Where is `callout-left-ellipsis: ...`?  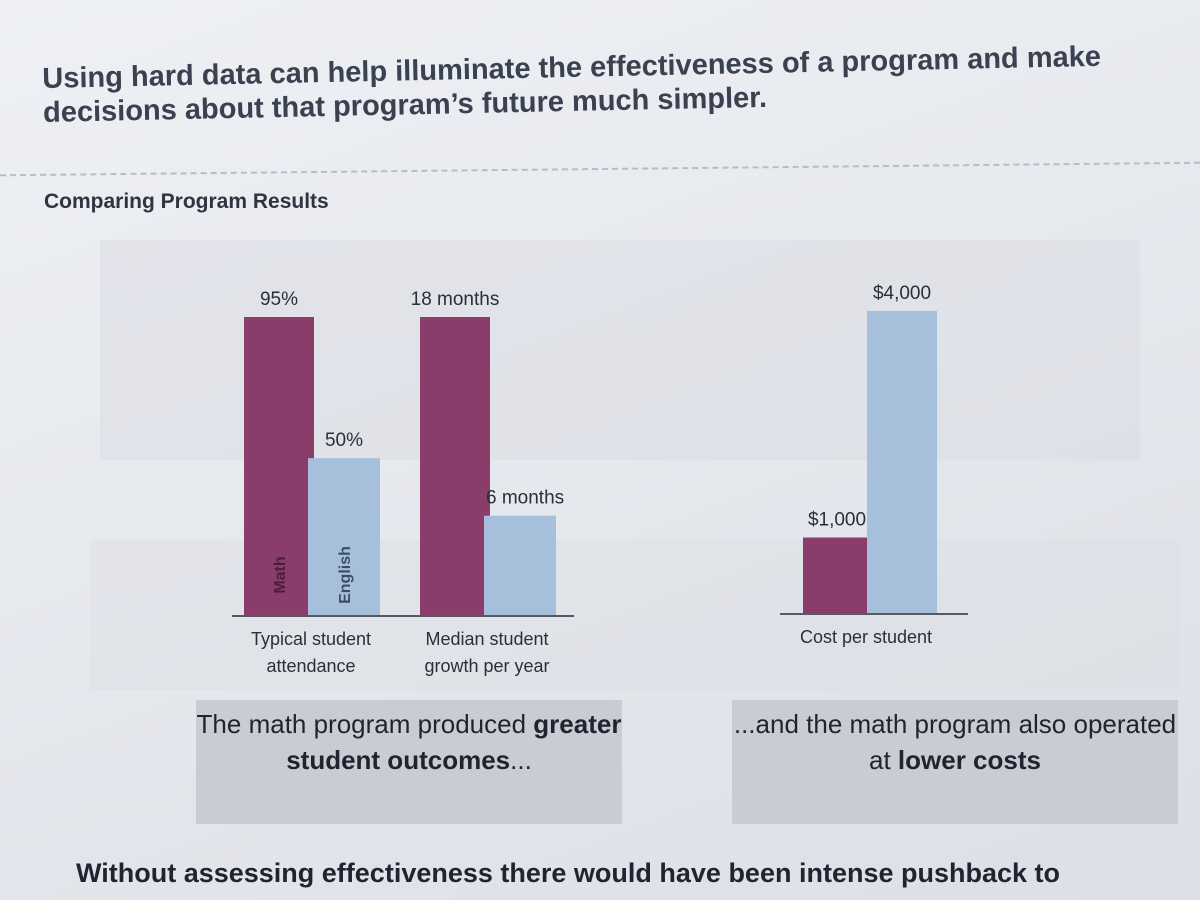 callout-left-ellipsis: ... is located at coordinates (521, 760).